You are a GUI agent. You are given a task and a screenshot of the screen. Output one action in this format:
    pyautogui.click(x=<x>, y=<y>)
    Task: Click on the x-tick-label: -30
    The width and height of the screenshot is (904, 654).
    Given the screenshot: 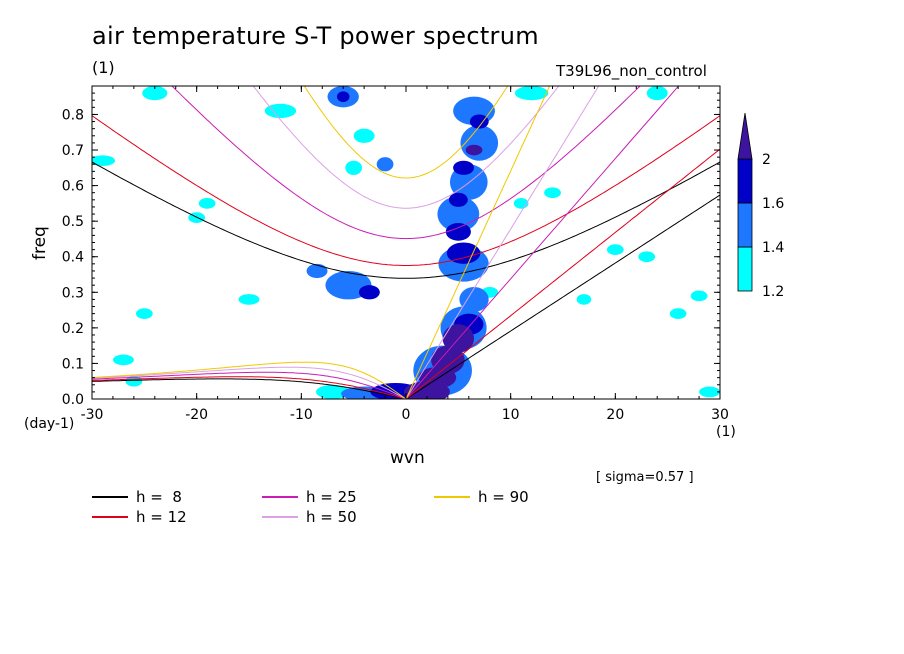 What is the action you would take?
    pyautogui.click(x=92, y=415)
    